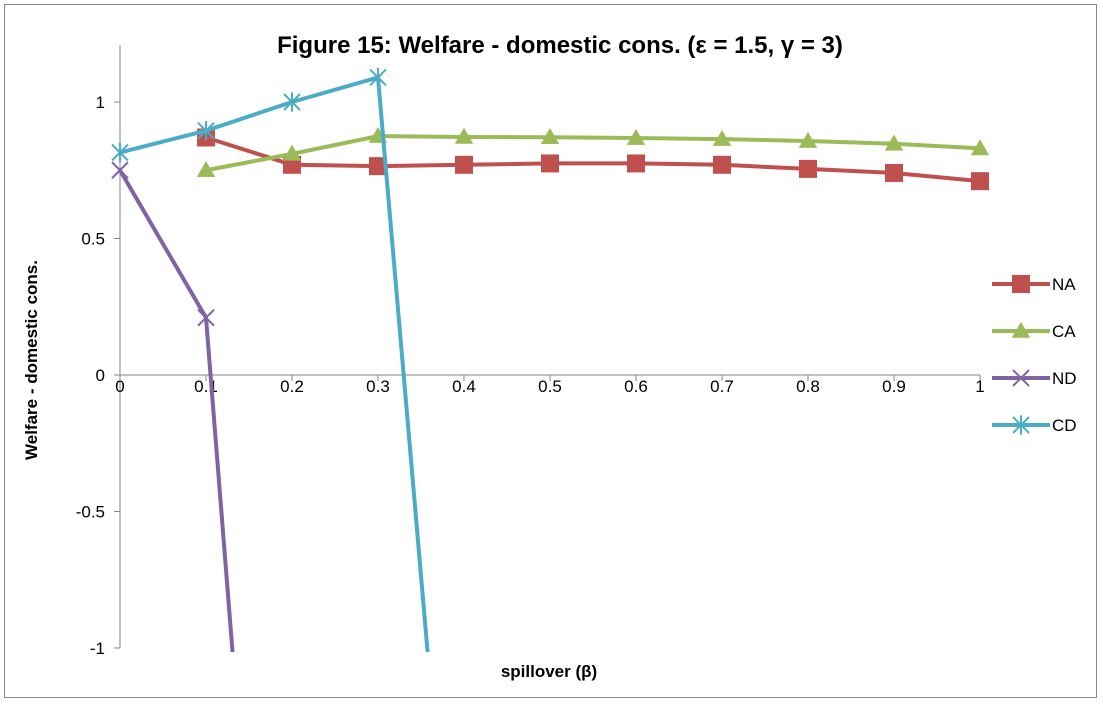 This screenshot has width=1103, height=704. Describe the element at coordinates (1064, 378) in the screenshot. I see `legend-label: ND` at that location.